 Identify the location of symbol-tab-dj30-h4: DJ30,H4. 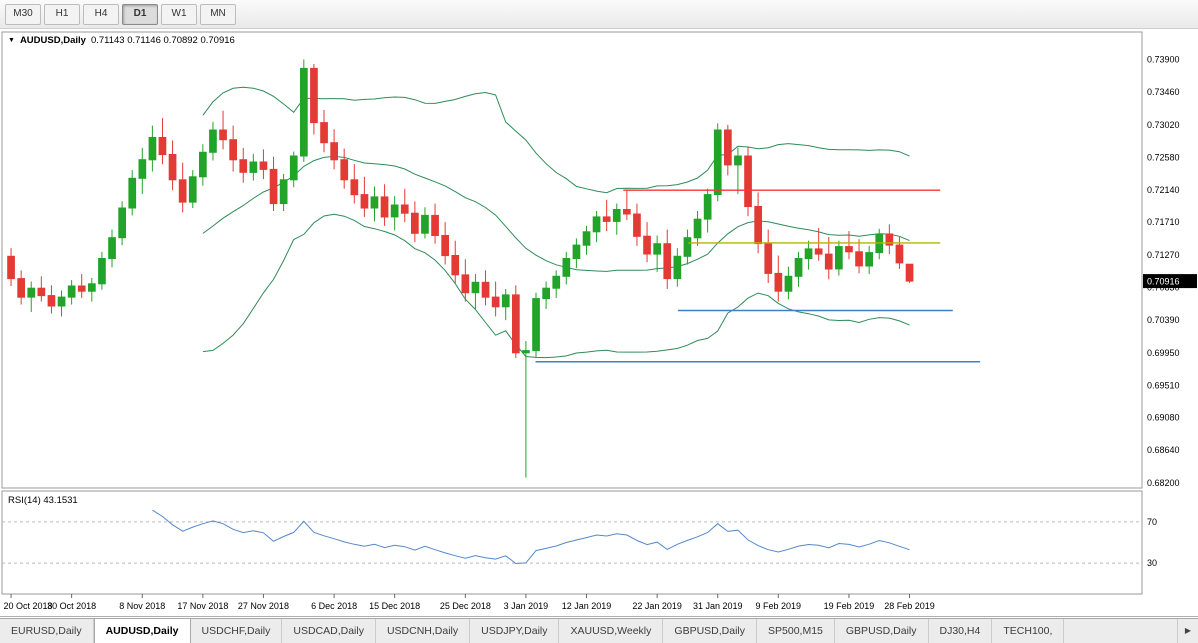
(960, 631).